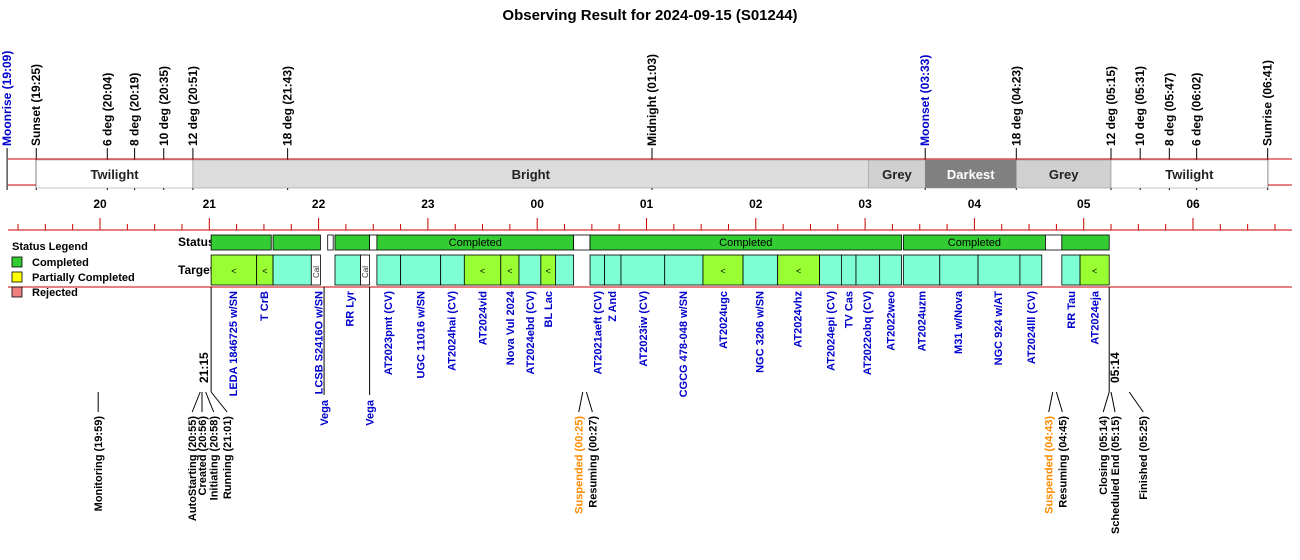 The image size is (1300, 560). I want to click on target-label-26: RR Tau, so click(1072, 310).